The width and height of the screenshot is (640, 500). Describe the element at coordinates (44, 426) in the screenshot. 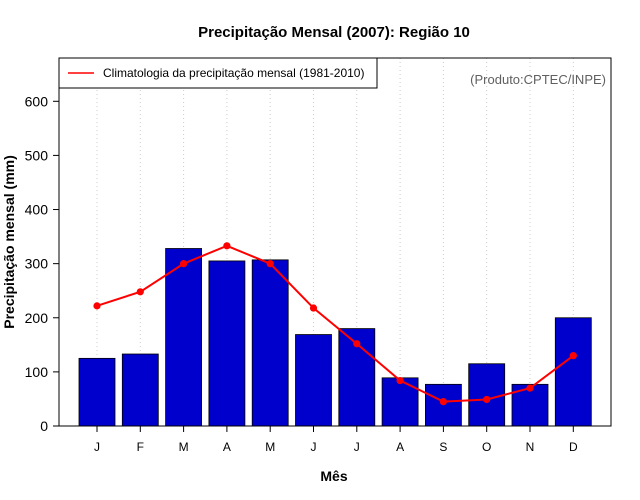

I see `y-tick-label: 0` at that location.